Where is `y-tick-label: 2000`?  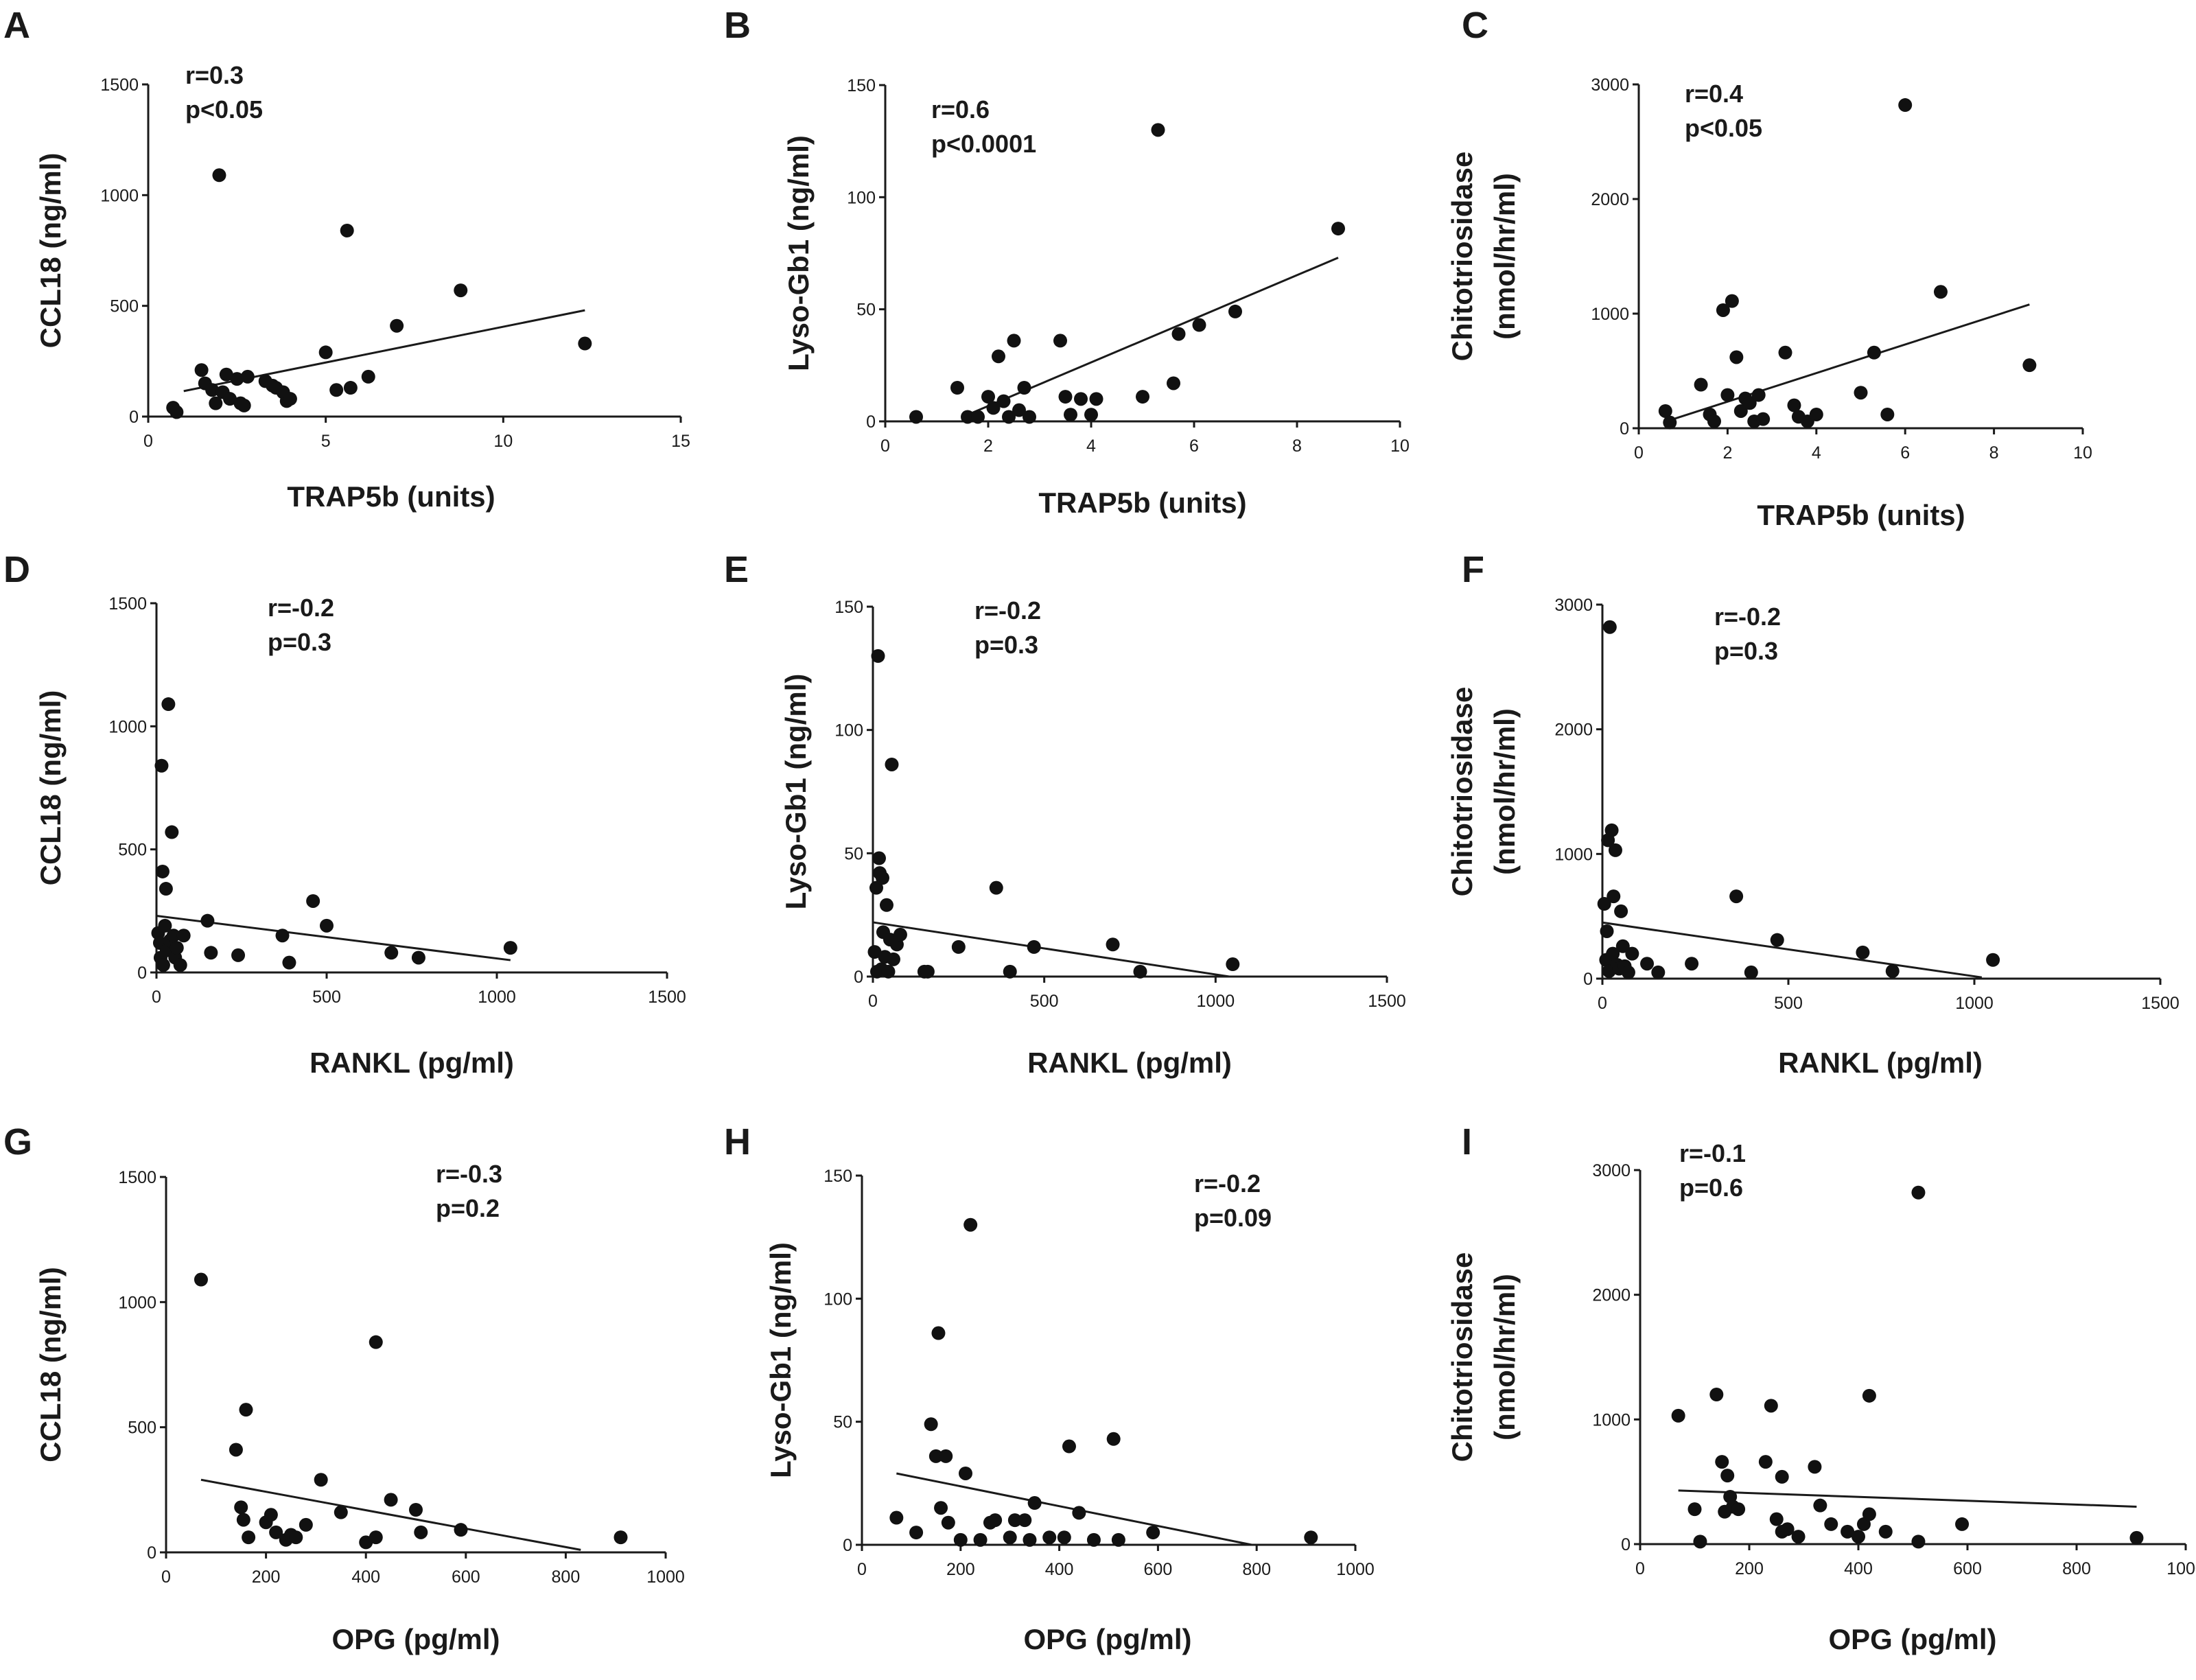
y-tick-label: 2000 is located at coordinates (1610, 199).